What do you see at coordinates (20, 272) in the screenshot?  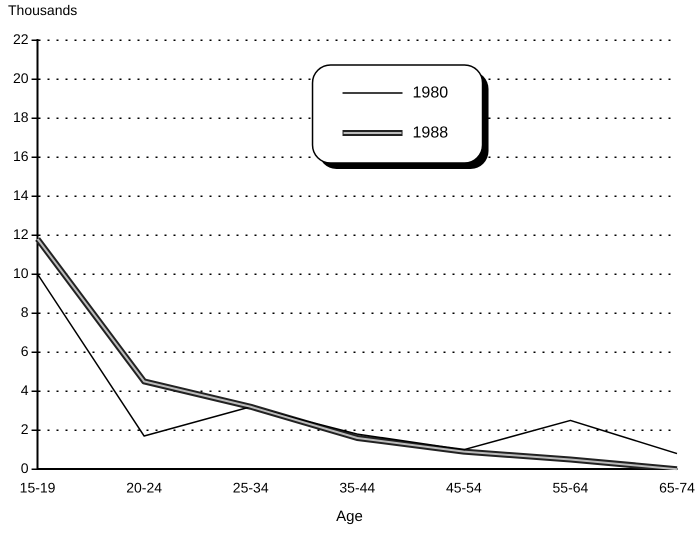 I see `y-tick-label: 10` at bounding box center [20, 272].